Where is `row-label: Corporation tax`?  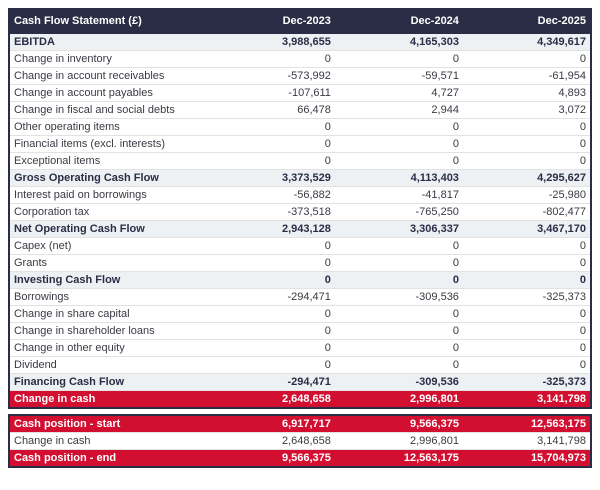 row-label: Corporation tax is located at coordinates (108, 212).